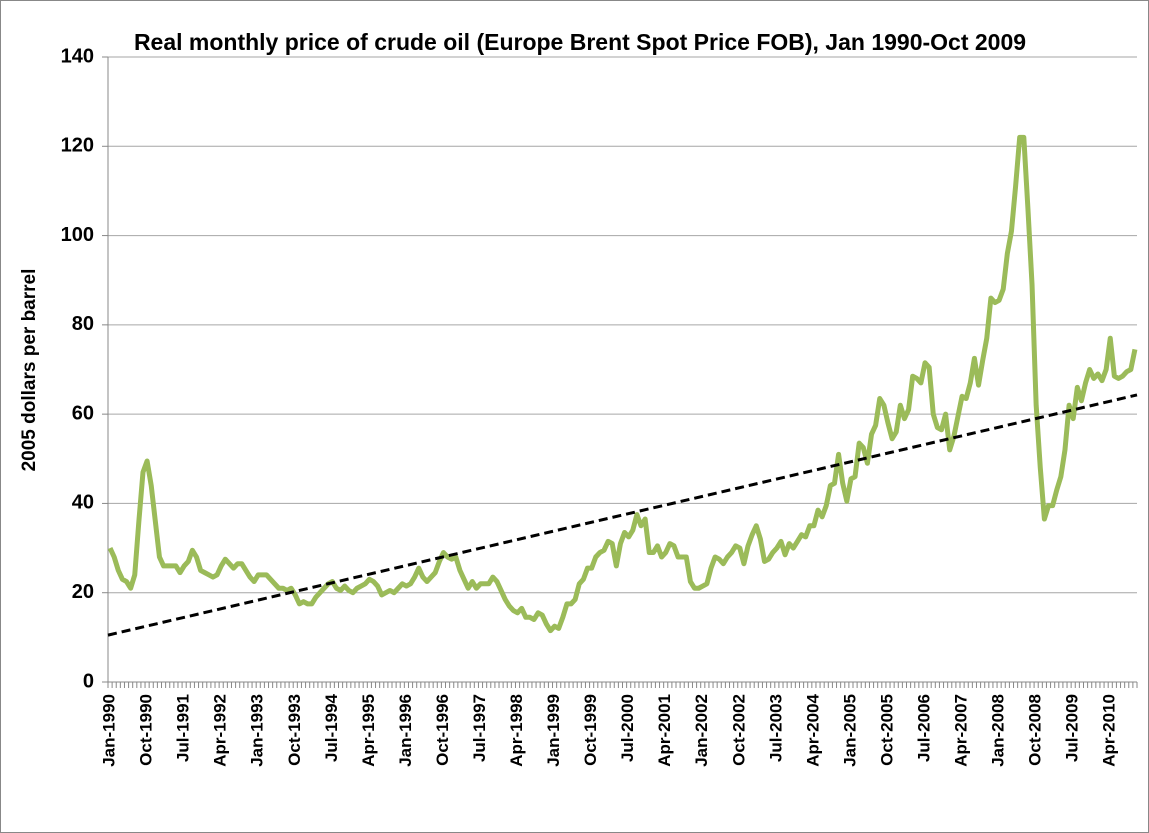 This screenshot has width=1149, height=833. Describe the element at coordinates (331, 727) in the screenshot. I see `x-tick-label: Jul-1994` at that location.